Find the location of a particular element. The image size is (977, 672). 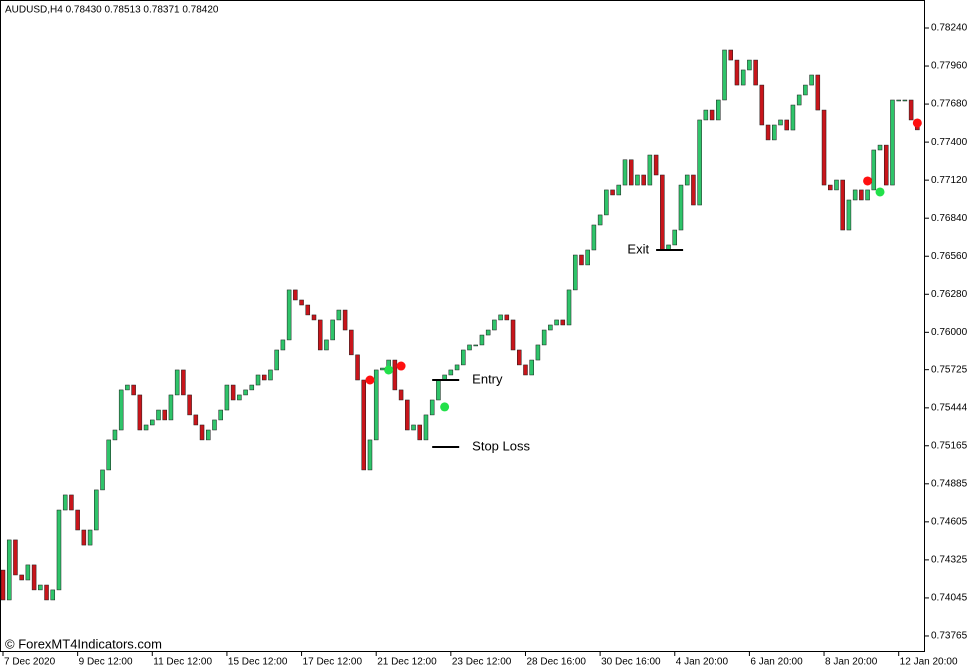

x-tick-label: 17 Dec 12:00 is located at coordinates (333, 662).